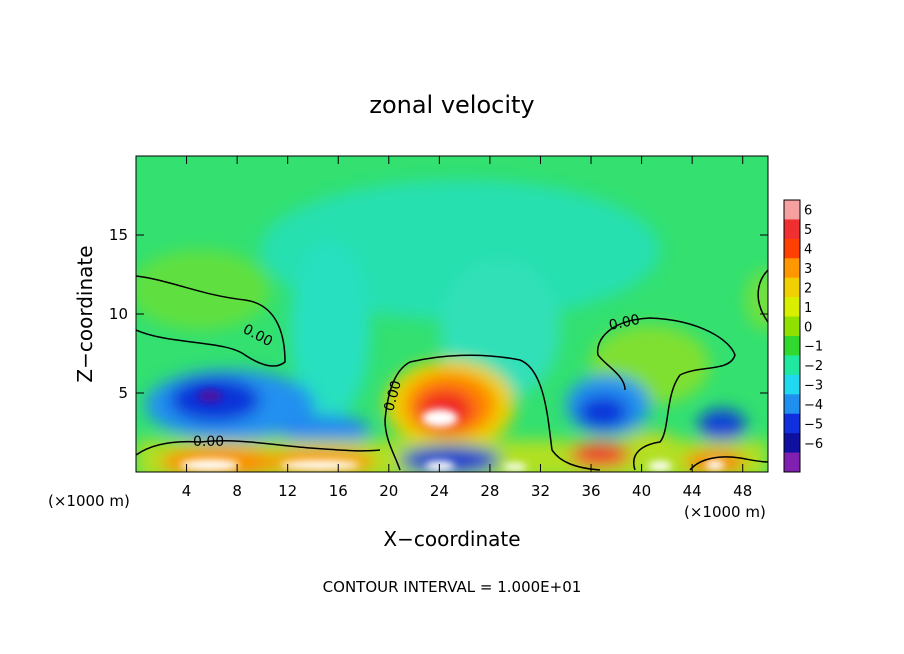 The height and width of the screenshot is (654, 904). I want to click on chart-title: zonal velocity, so click(451, 105).